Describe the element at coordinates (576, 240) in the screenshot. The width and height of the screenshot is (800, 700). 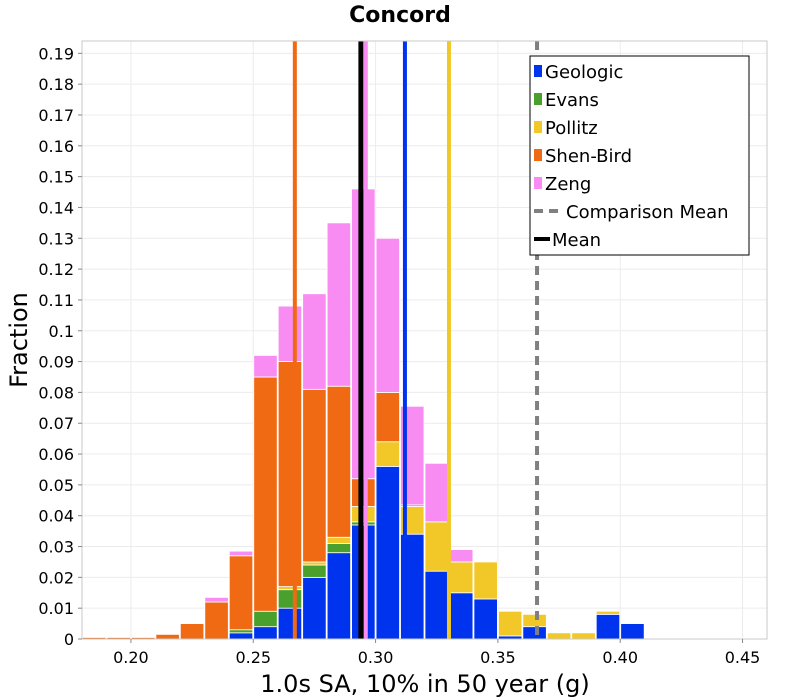
I see `legend-label-mean: Mean` at that location.